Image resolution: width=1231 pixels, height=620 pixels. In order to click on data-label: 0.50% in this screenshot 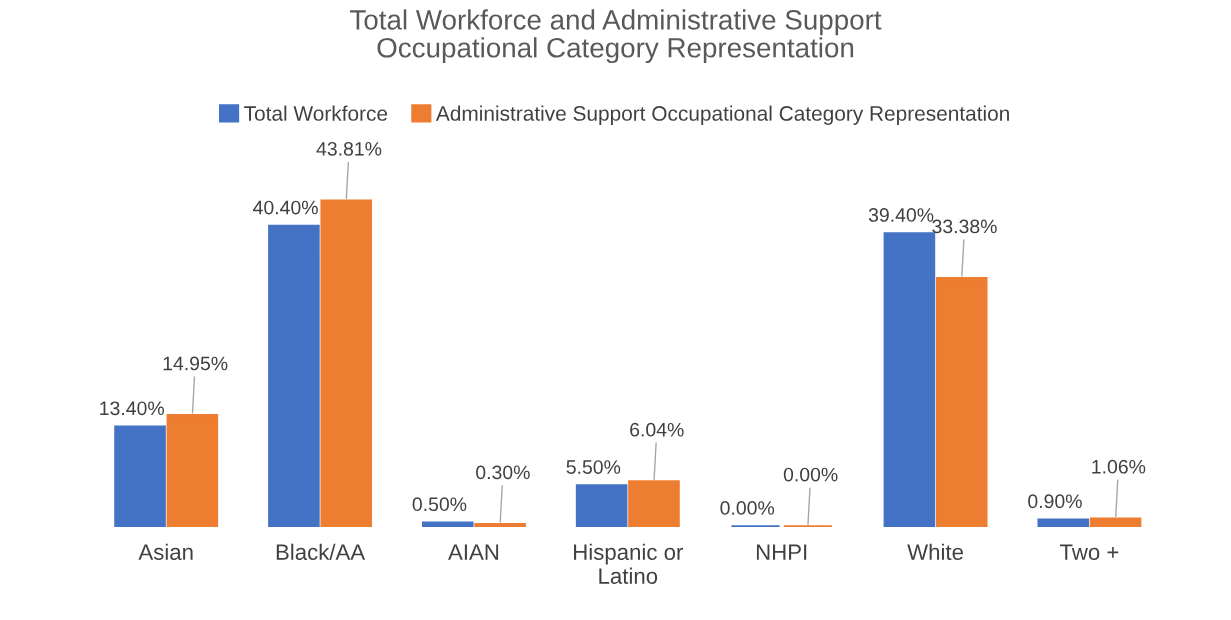, I will do `click(439, 504)`.